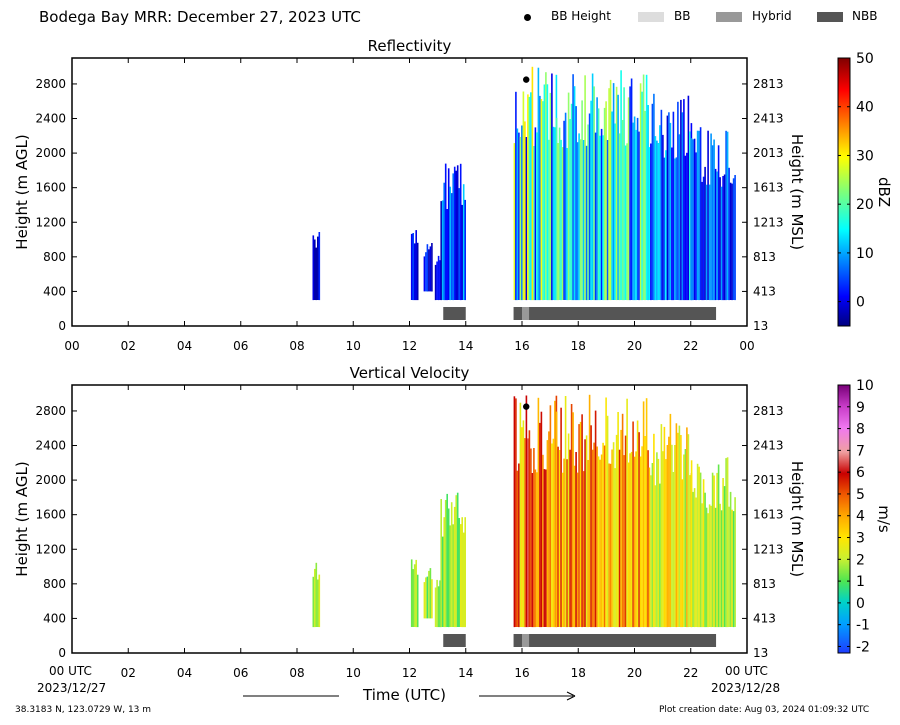 This screenshot has height=725, width=900. What do you see at coordinates (54, 257) in the screenshot?
I see `y-tick-label: 800` at bounding box center [54, 257].